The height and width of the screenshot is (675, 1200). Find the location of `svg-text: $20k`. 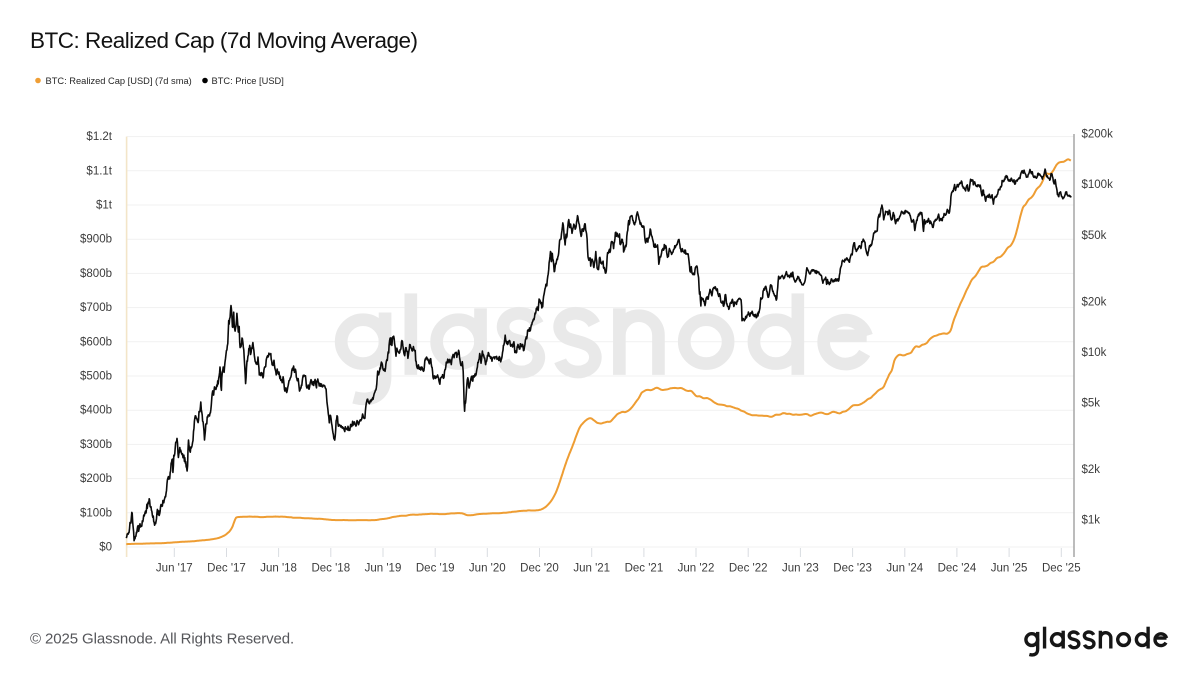

svg-text: $20k is located at coordinates (1094, 302).